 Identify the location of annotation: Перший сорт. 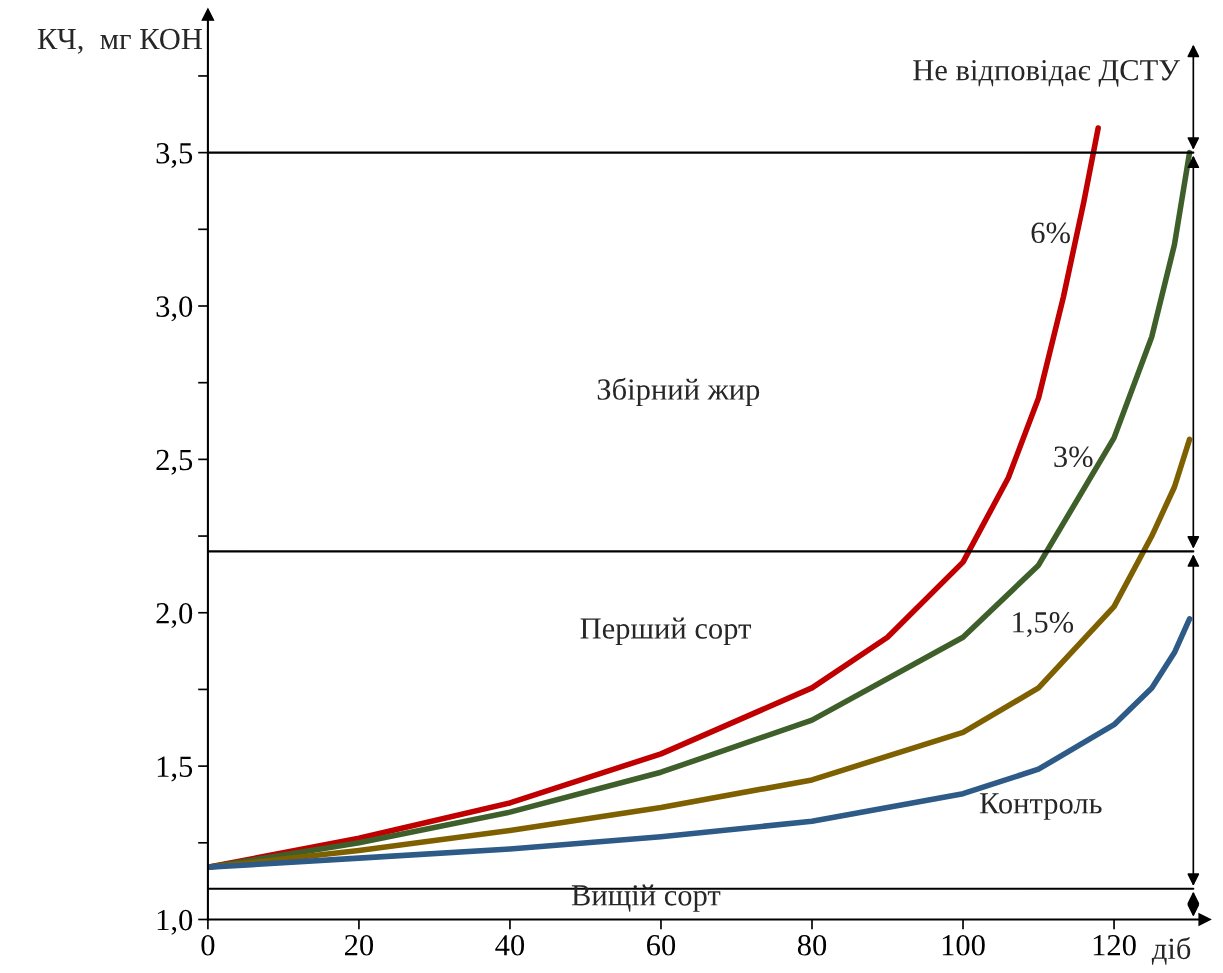
(665, 631).